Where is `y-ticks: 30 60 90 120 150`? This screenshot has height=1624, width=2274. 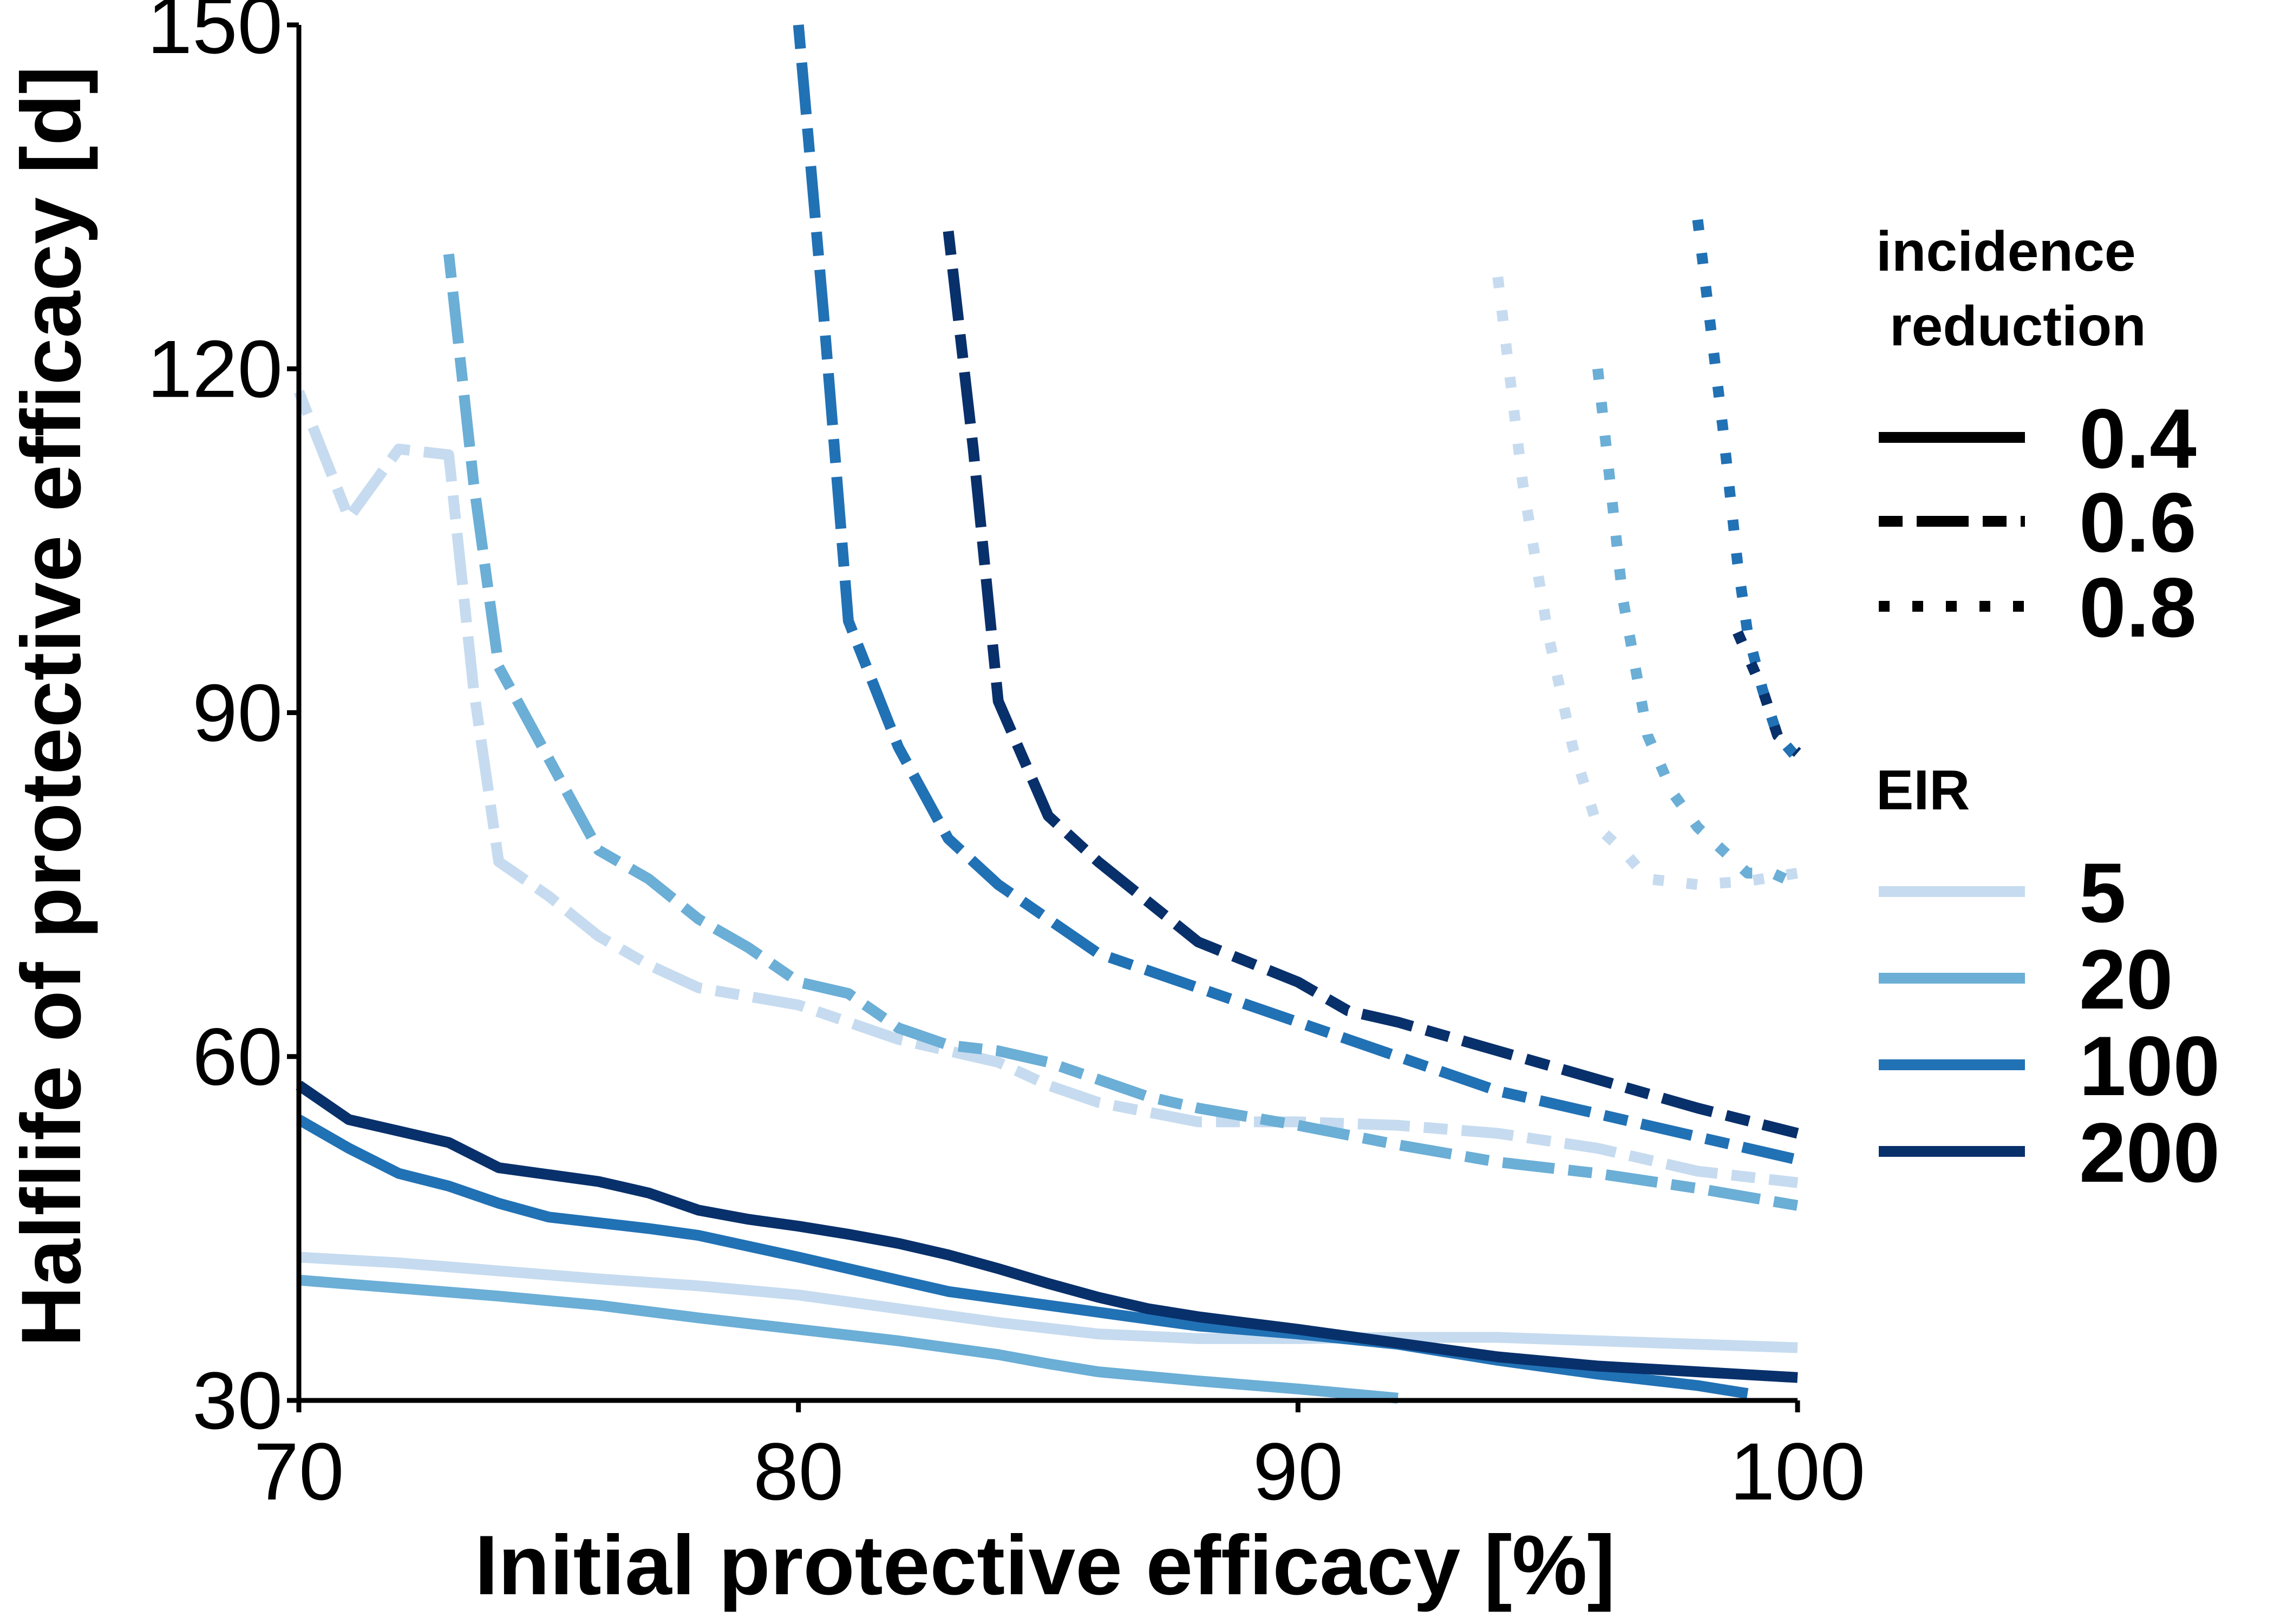 y-ticks: 30 60 90 120 150 is located at coordinates (223, 723).